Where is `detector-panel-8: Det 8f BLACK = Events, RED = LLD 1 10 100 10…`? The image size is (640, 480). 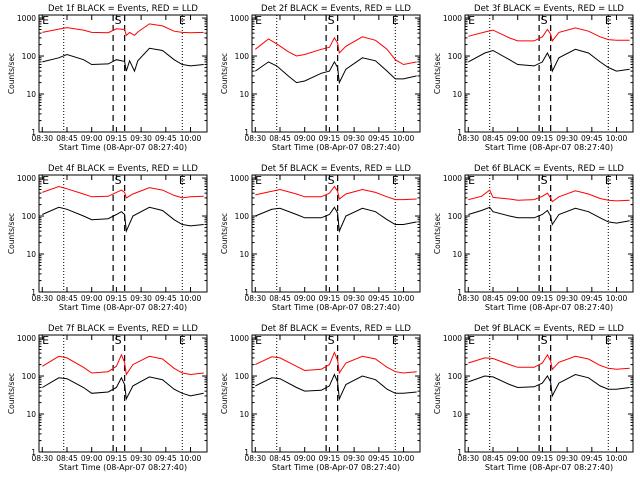 detector-panel-8: Det 8f BLACK = Events, RED = LLD 1 10 100 10… is located at coordinates (320, 398).